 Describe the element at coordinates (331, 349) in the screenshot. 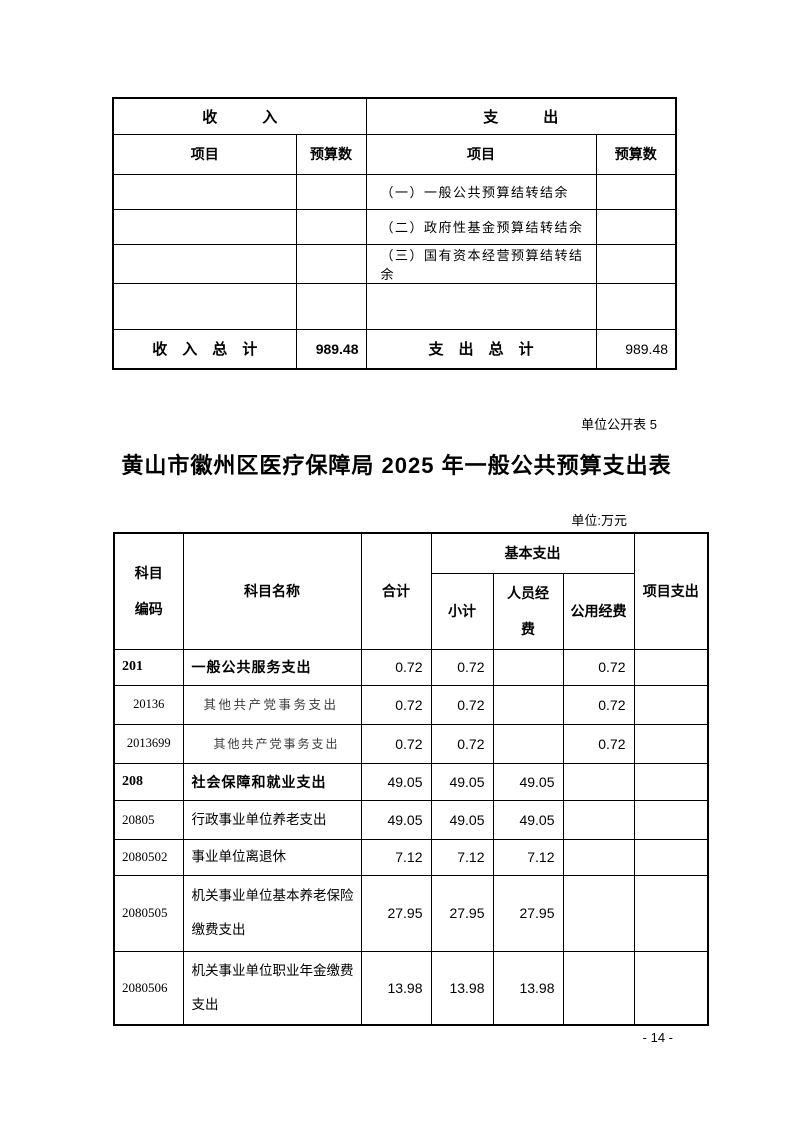

I see `income-total-value: 989.48` at that location.